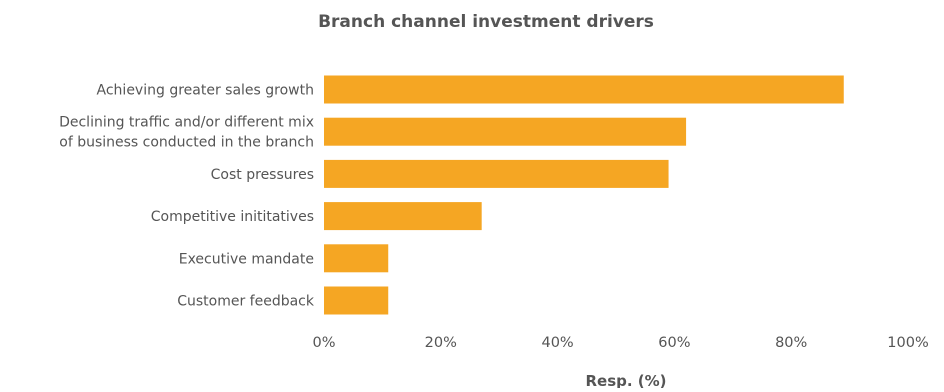 This screenshot has height=392, width=944. I want to click on x-tick-label: 20%, so click(441, 343).